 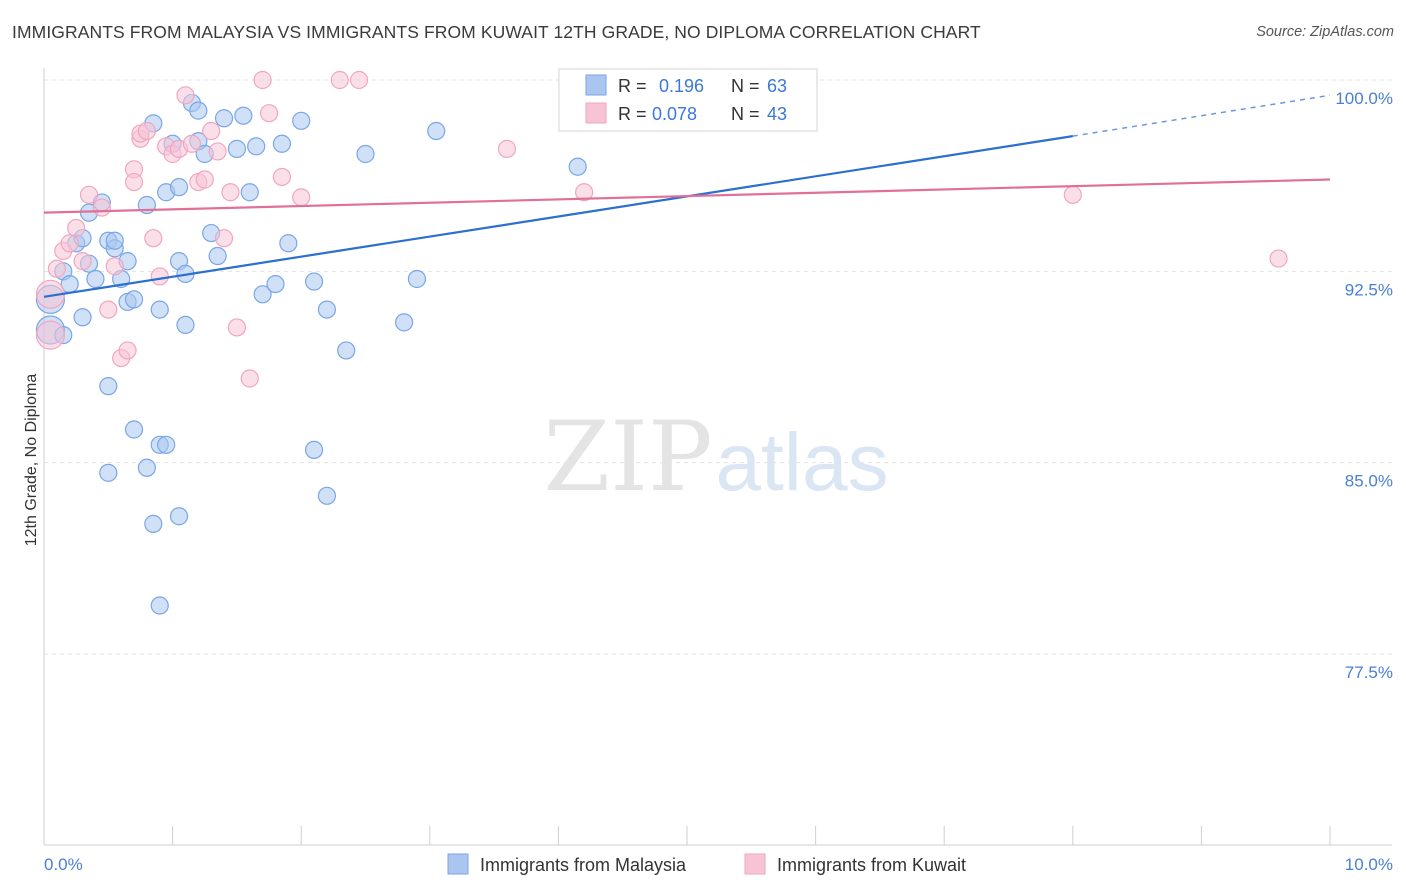 I want to click on bottom-legend-label-kuwait: Immigrants from Kuwait, so click(x=871, y=865).